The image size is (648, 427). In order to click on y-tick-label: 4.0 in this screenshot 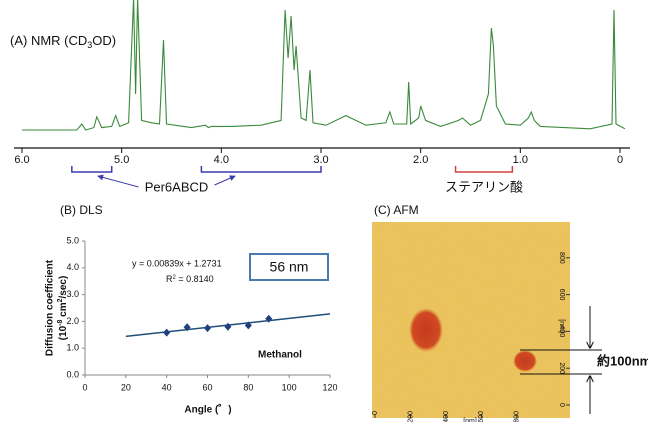, I will do `click(72, 267)`.